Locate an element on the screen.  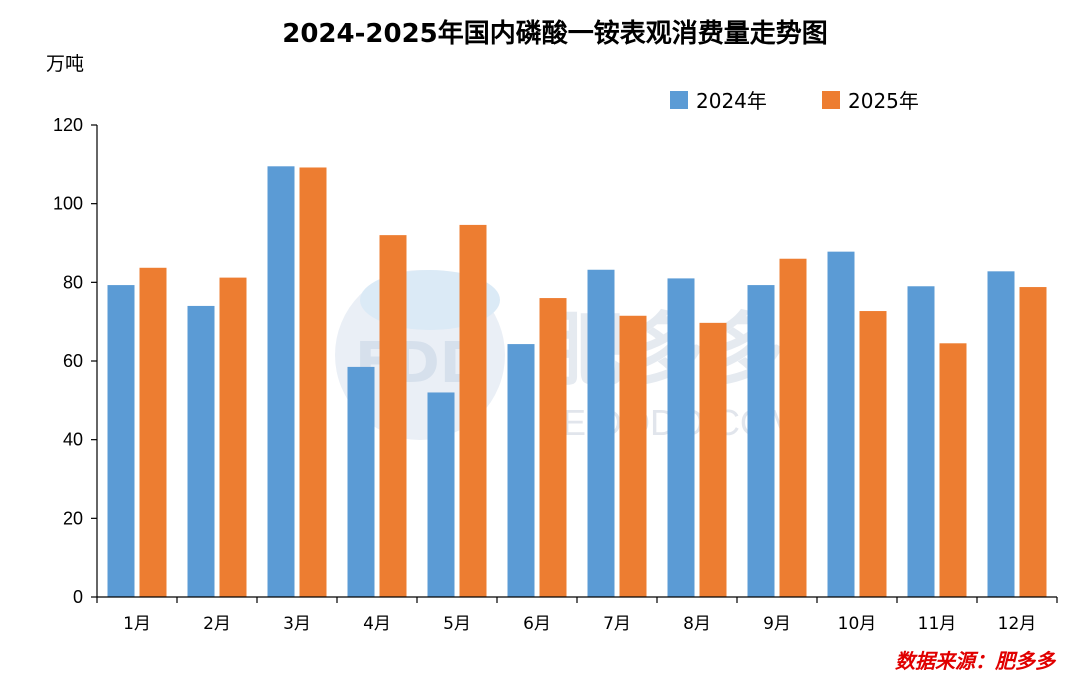
y-tick-label: 20 is located at coordinates (73, 518).